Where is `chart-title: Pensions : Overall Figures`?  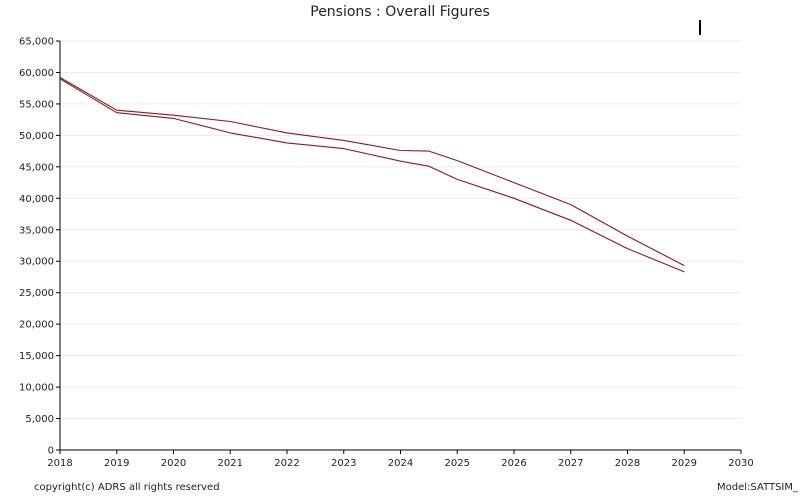 chart-title: Pensions : Overall Figures is located at coordinates (399, 12).